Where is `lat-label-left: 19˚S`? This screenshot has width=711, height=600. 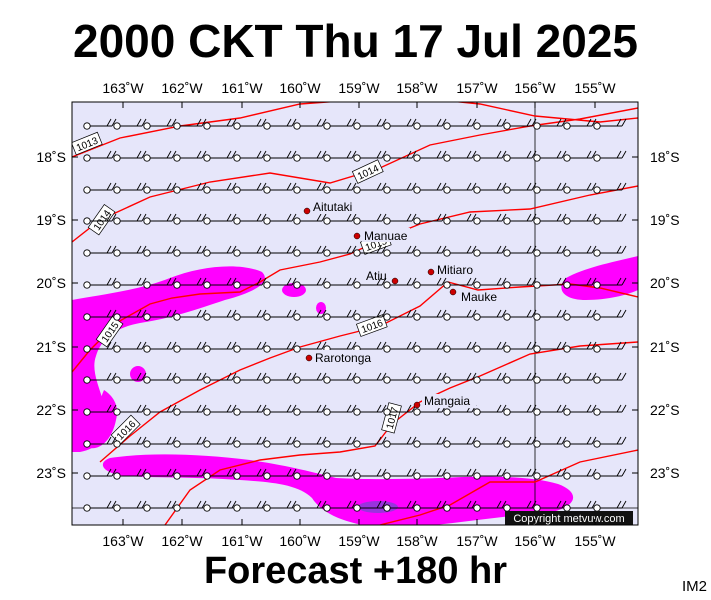
lat-label-left: 19˚S is located at coordinates (51, 220).